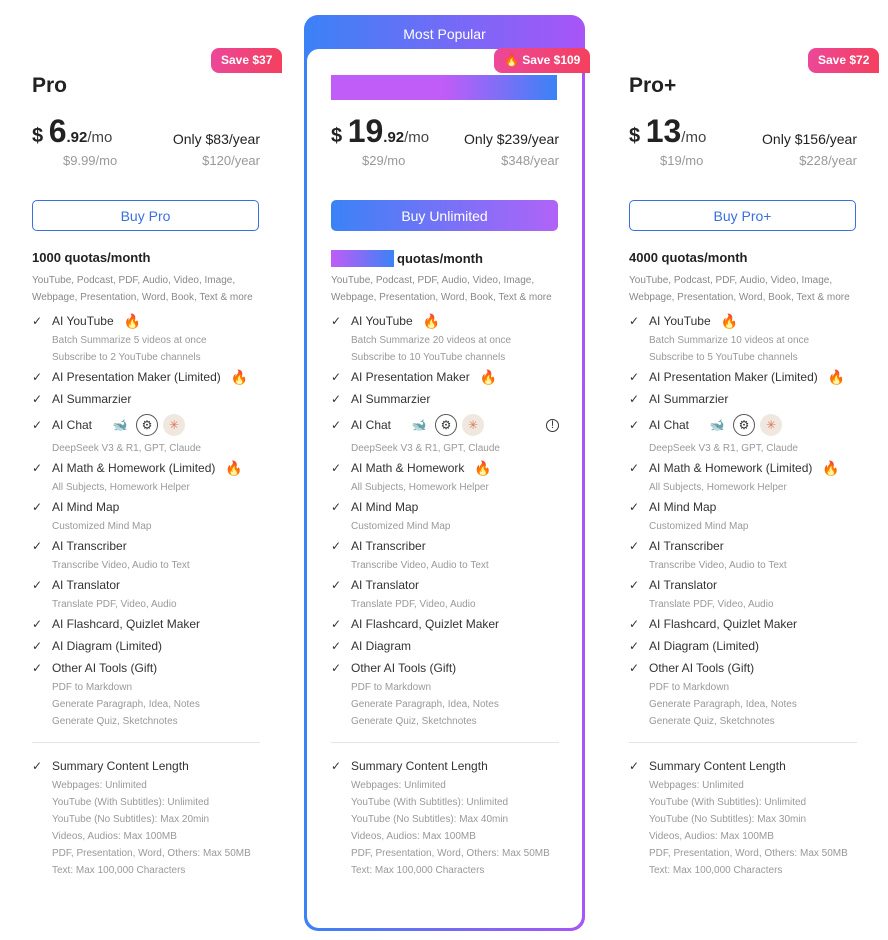 The height and width of the screenshot is (940, 888). I want to click on info-icon: !, so click(552, 425).